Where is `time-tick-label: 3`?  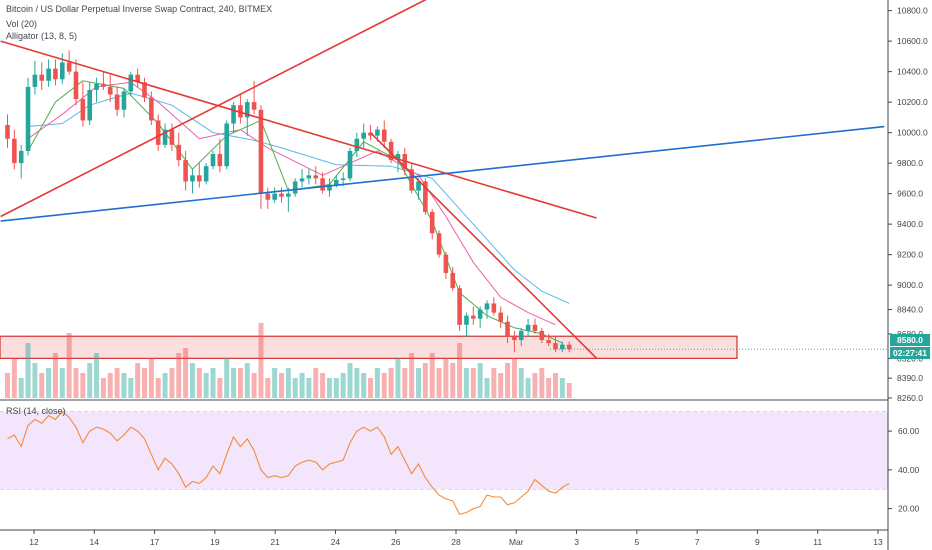
time-tick-label: 3 is located at coordinates (576, 542).